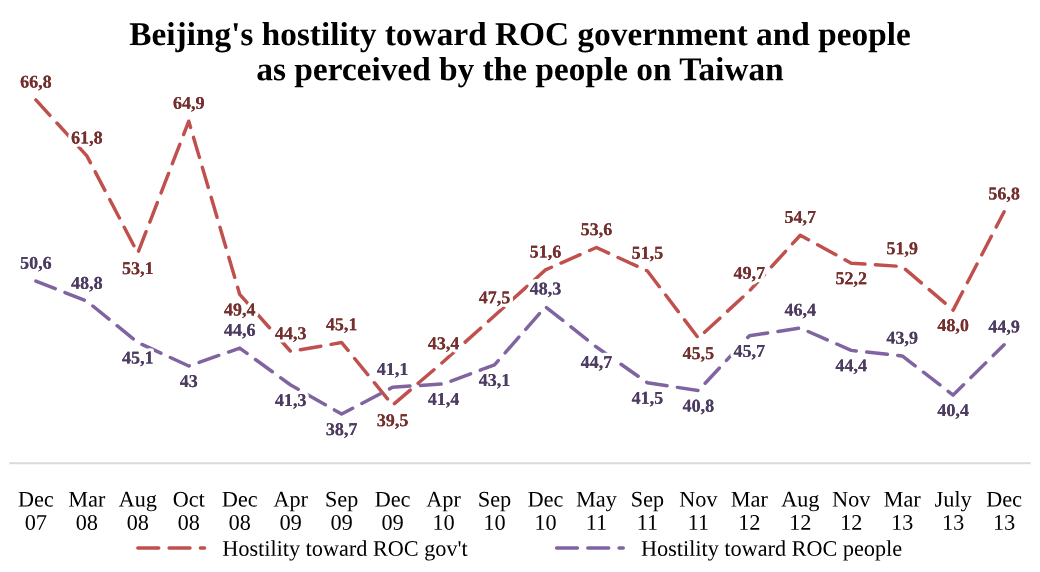  What do you see at coordinates (36, 264) in the screenshot?
I see `data-label: 50,6` at bounding box center [36, 264].